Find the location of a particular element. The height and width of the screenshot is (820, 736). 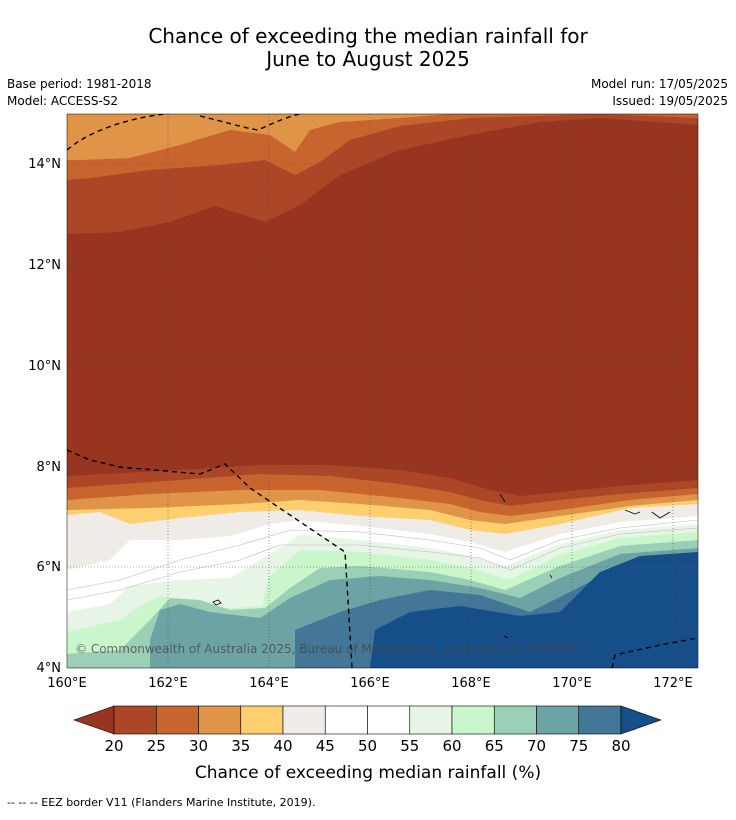

lat-labels: 14°N 12°N 10°N 8°N 6°N 4°N is located at coordinates (44, 416).